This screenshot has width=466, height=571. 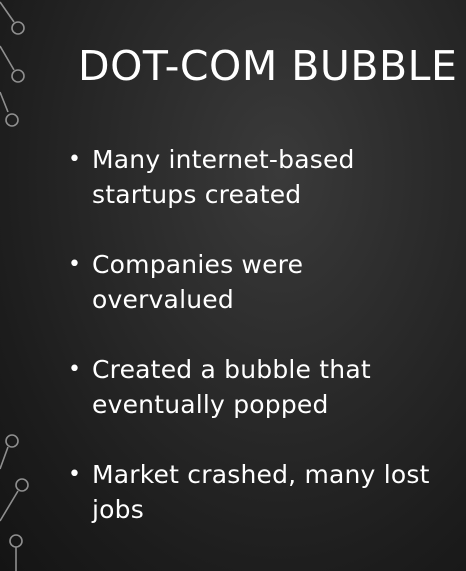 I want to click on list-item: • Companies were overvalued, so click(x=260, y=282).